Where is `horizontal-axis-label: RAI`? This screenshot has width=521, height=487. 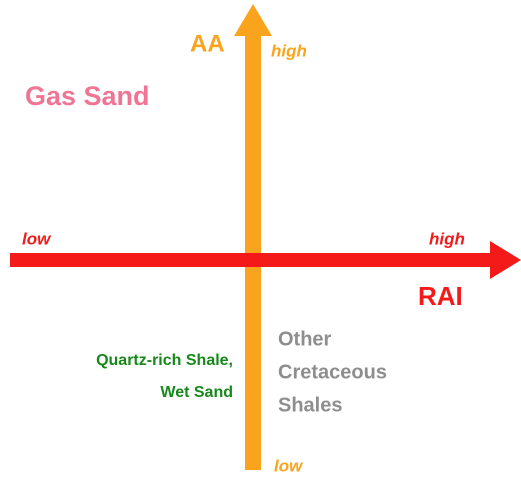 horizontal-axis-label: RAI is located at coordinates (440, 296).